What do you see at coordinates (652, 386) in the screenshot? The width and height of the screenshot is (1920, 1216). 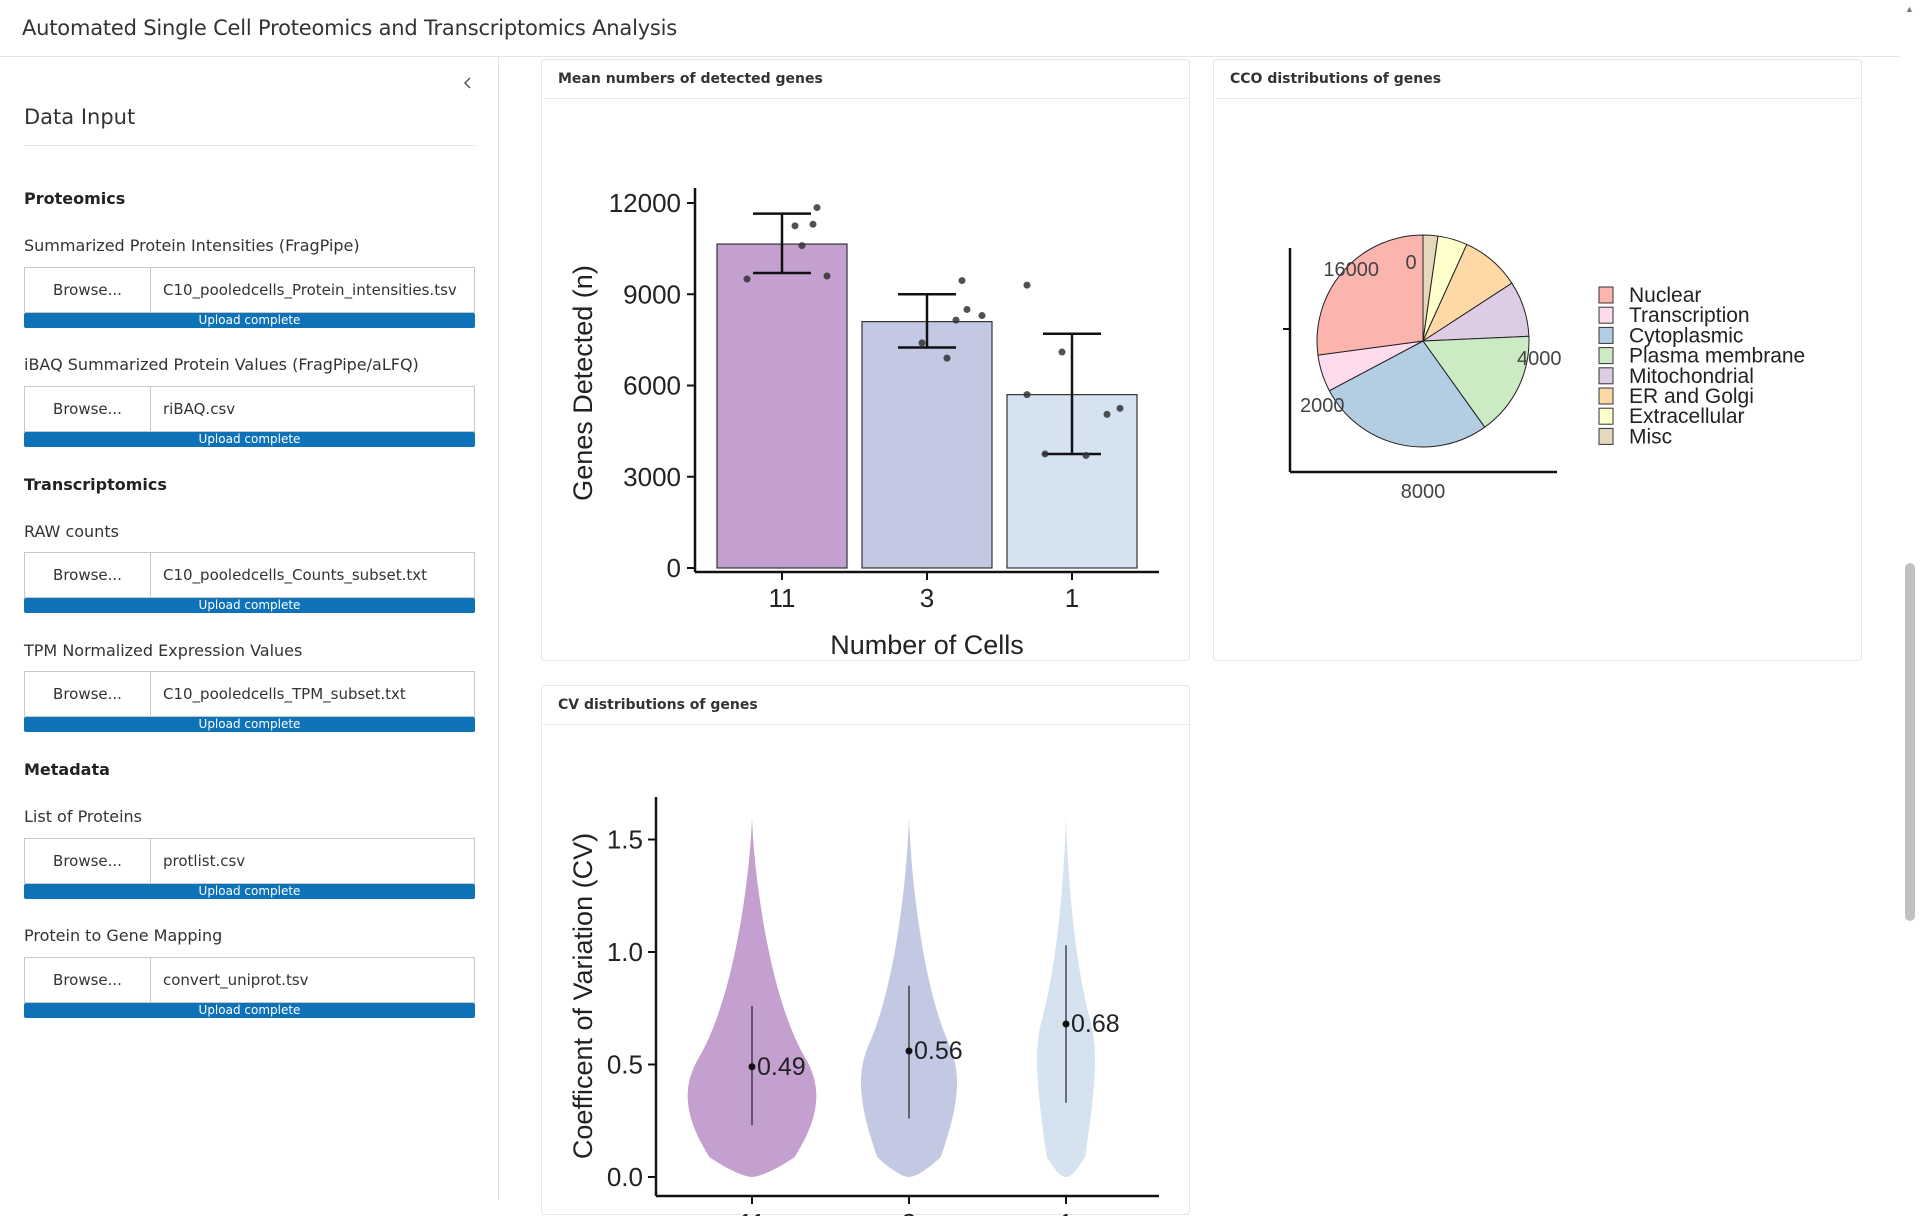 I see `y-tick-label: 6000` at bounding box center [652, 386].